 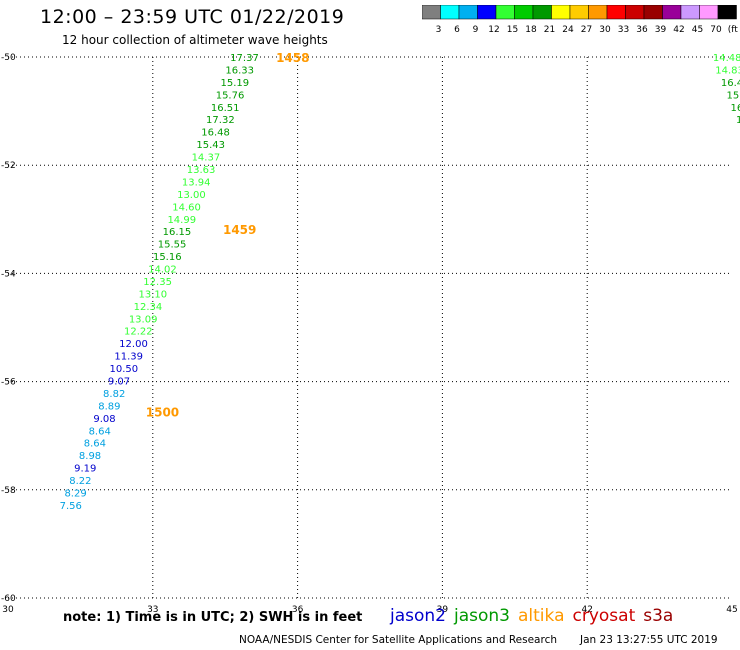 What do you see at coordinates (716, 30) in the screenshot?
I see `legend-label: 70` at bounding box center [716, 30].